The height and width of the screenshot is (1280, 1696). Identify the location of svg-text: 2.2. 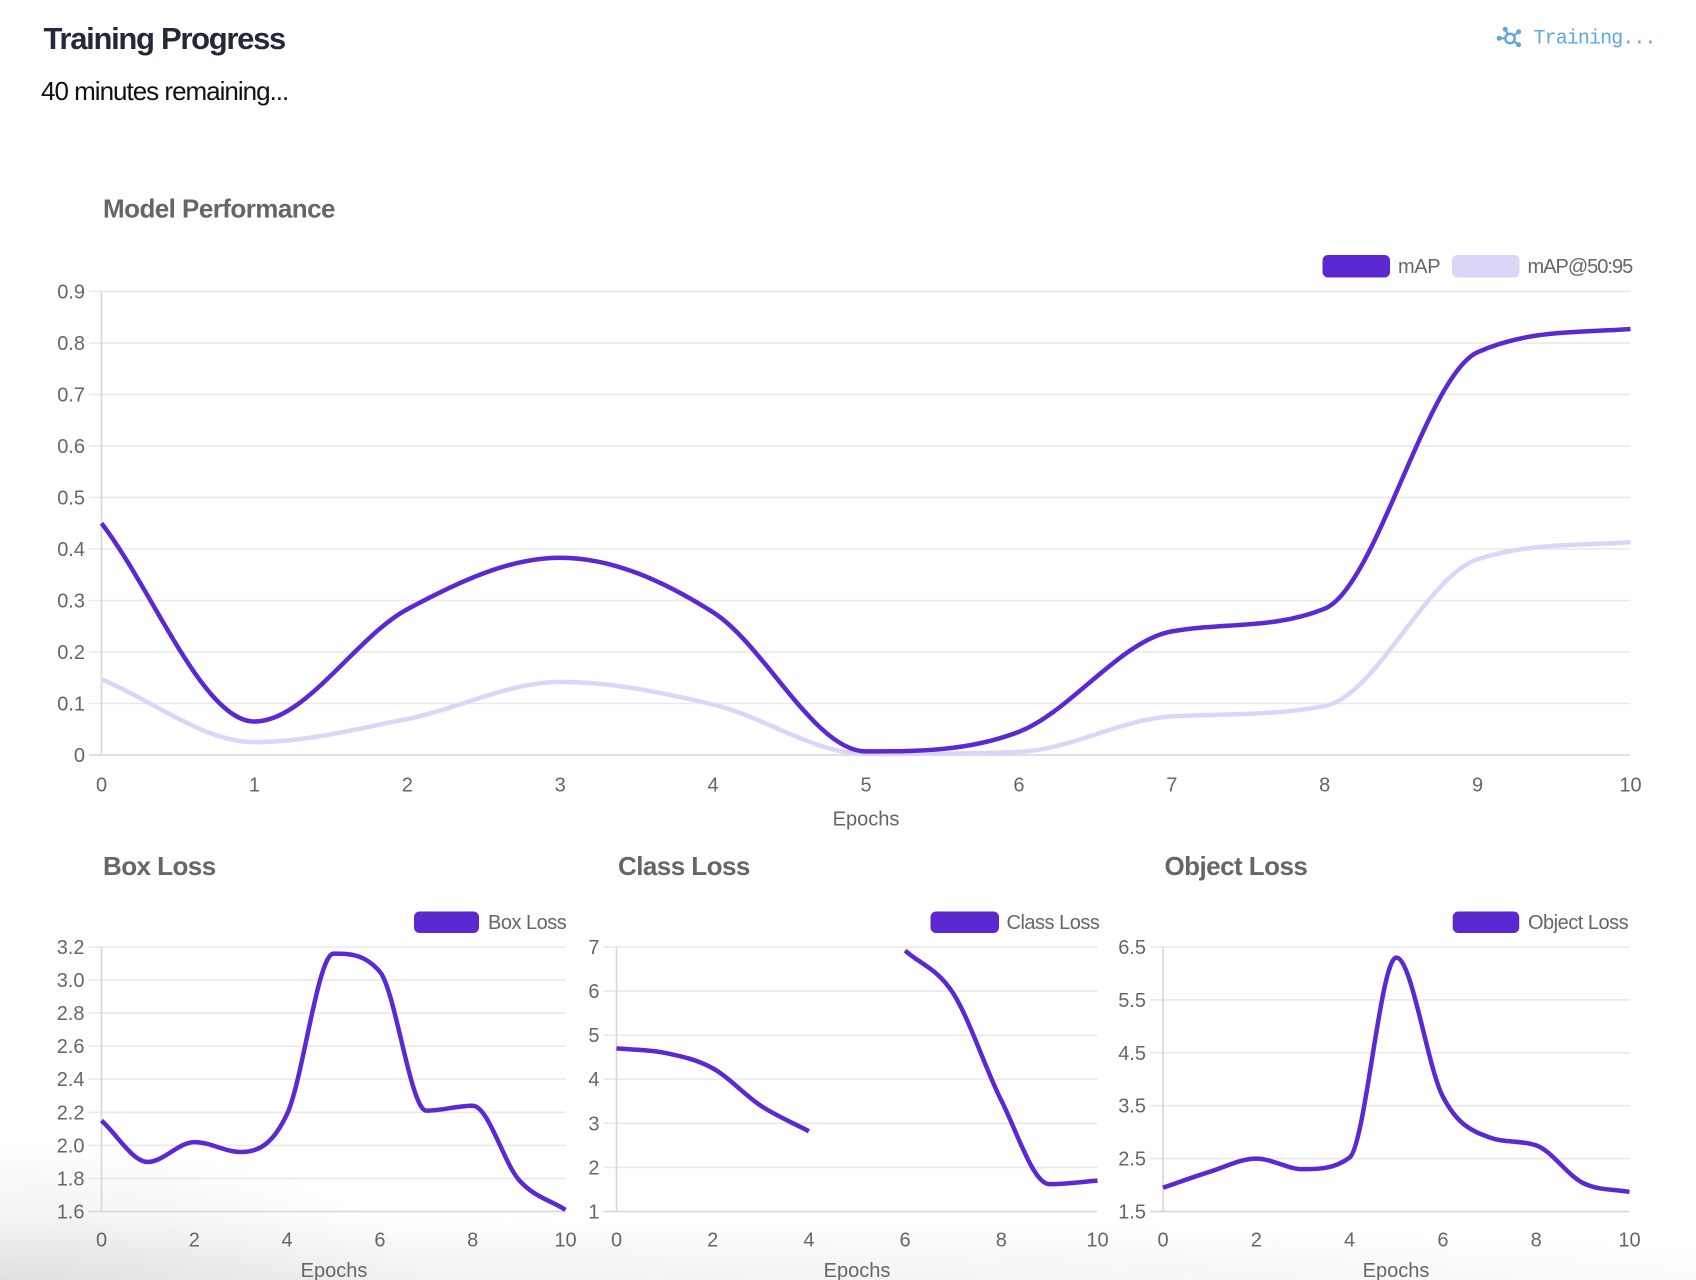
(71, 1113).